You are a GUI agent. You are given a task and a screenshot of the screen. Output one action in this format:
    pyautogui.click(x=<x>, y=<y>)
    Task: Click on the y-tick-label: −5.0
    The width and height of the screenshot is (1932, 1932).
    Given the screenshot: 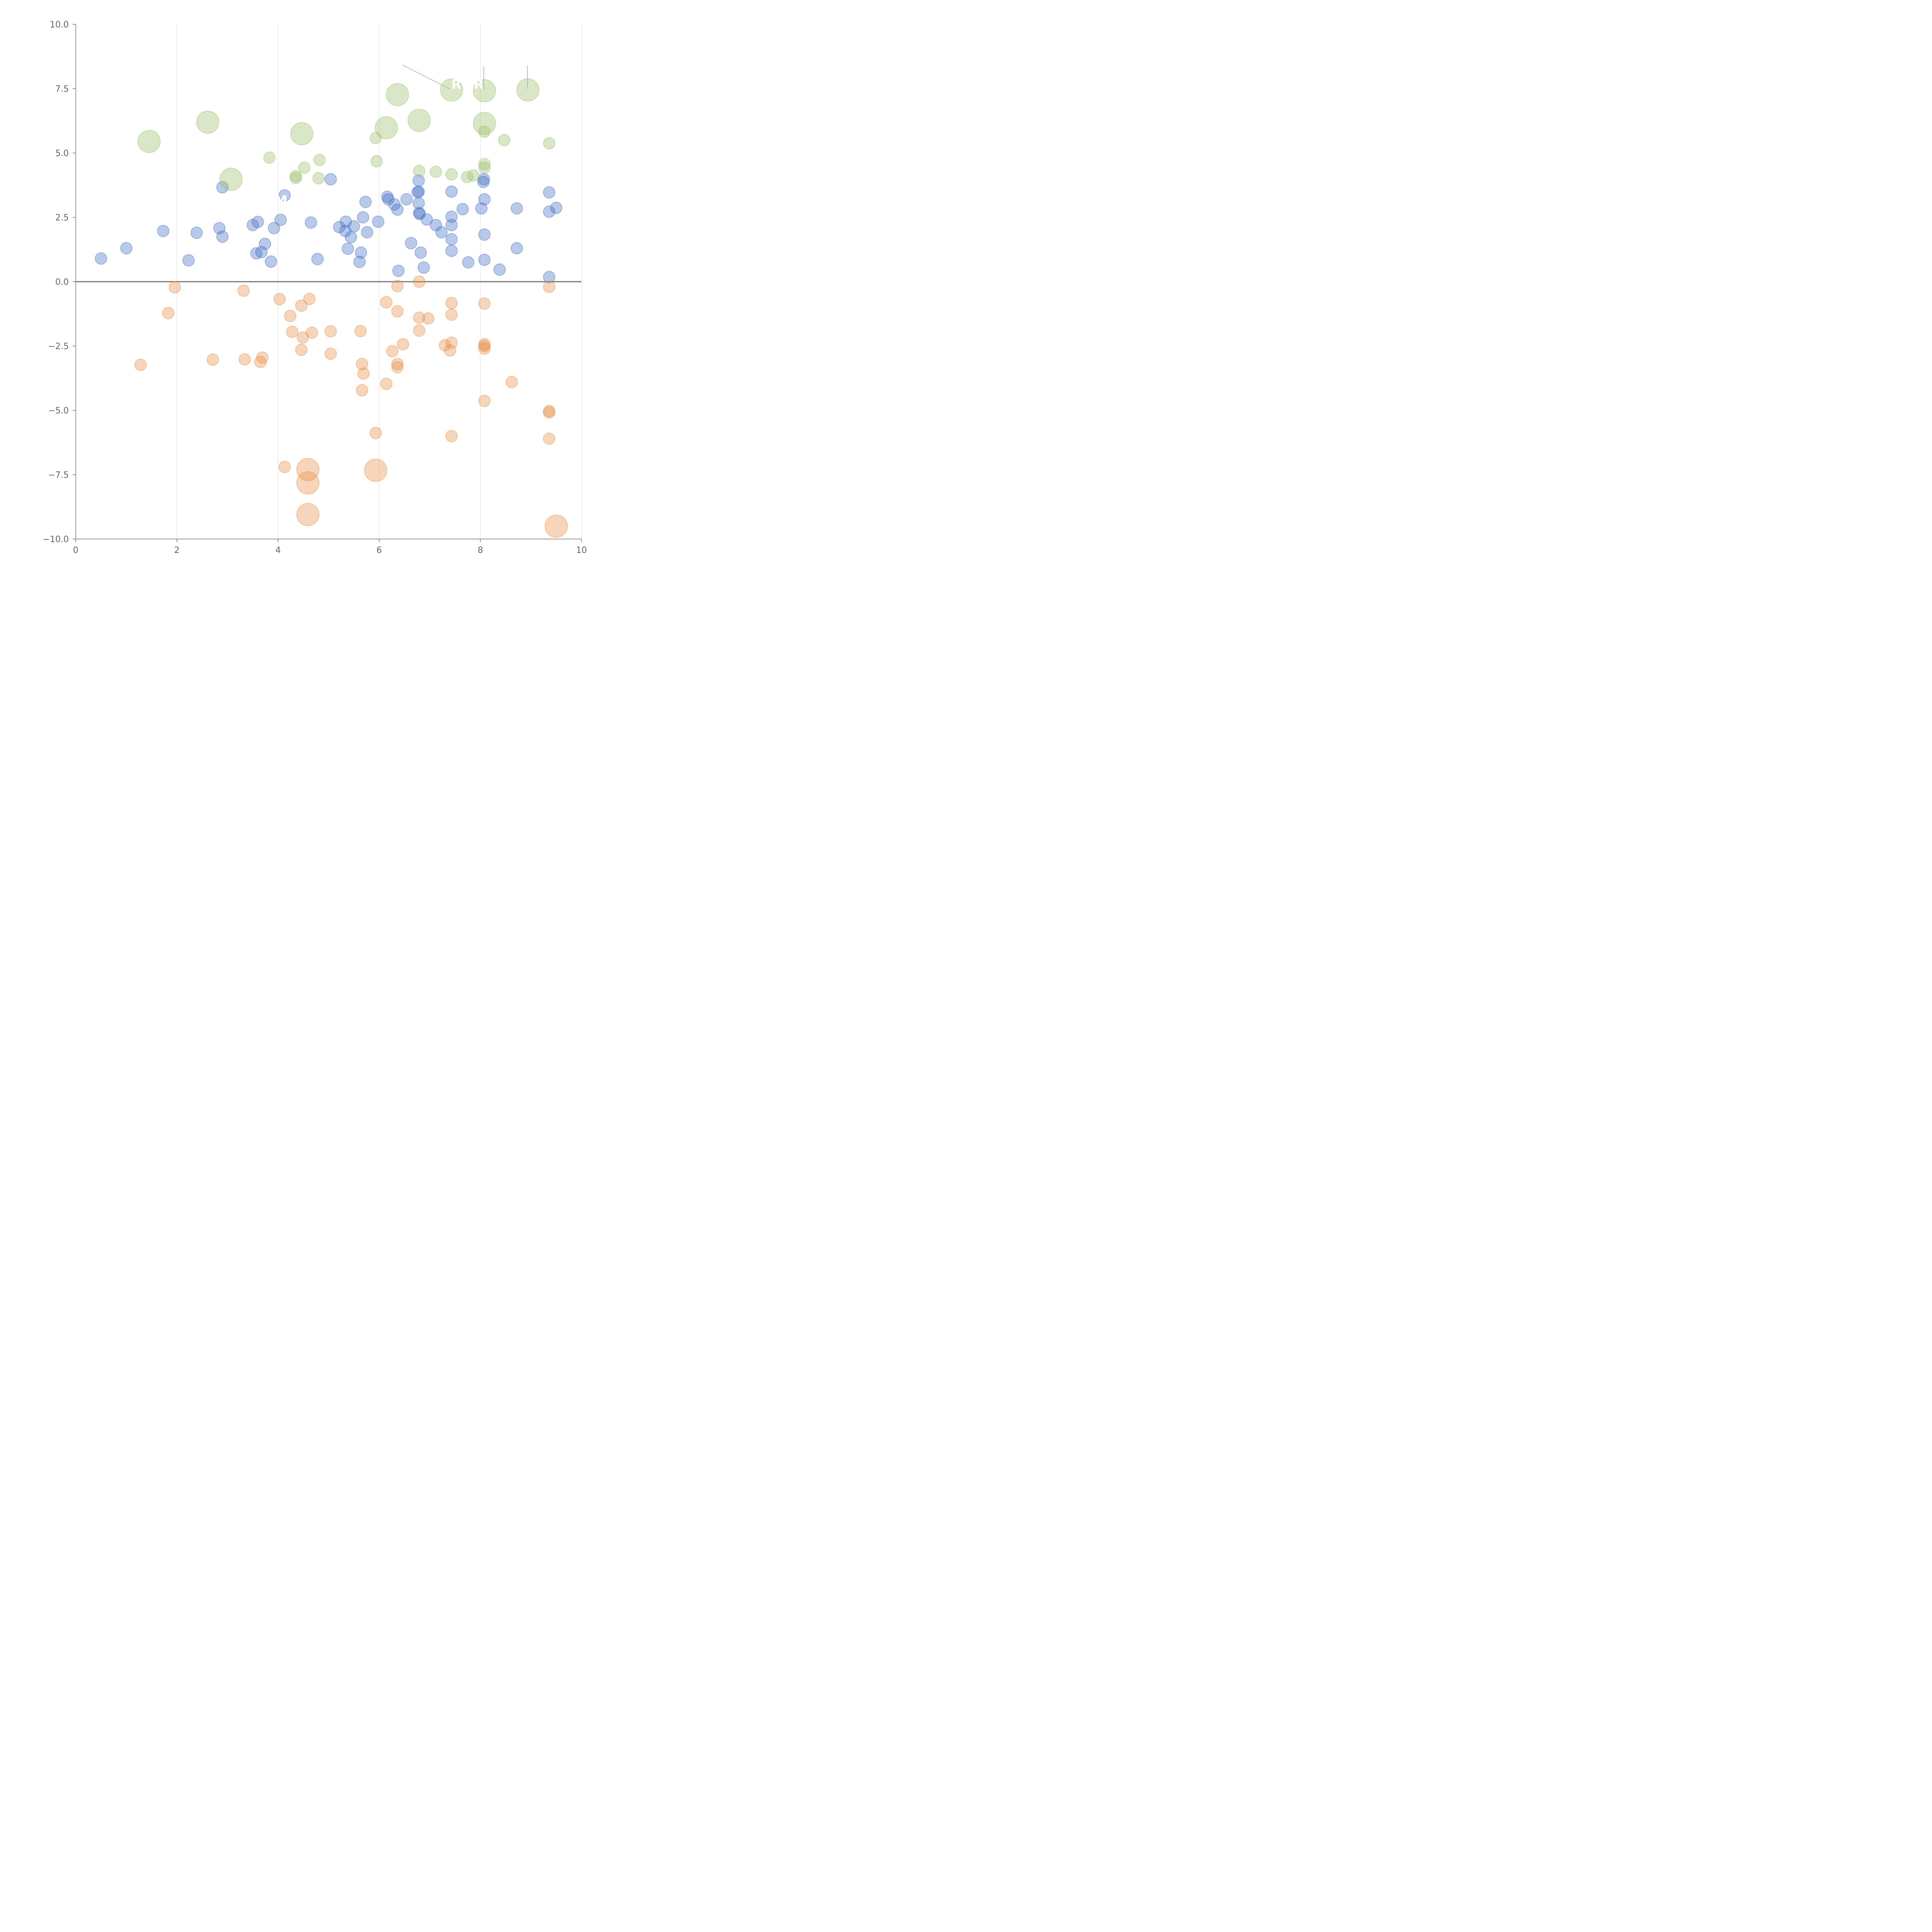 What is the action you would take?
    pyautogui.click(x=58, y=411)
    